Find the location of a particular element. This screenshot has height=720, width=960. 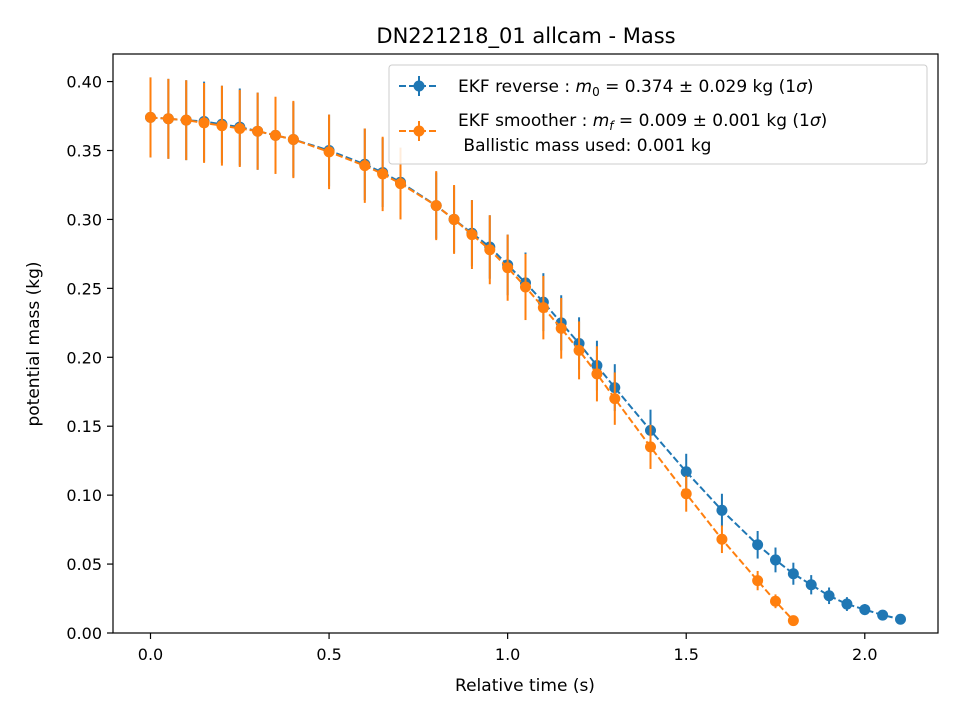

y-tick-label: 0.00 is located at coordinates (84, 633).